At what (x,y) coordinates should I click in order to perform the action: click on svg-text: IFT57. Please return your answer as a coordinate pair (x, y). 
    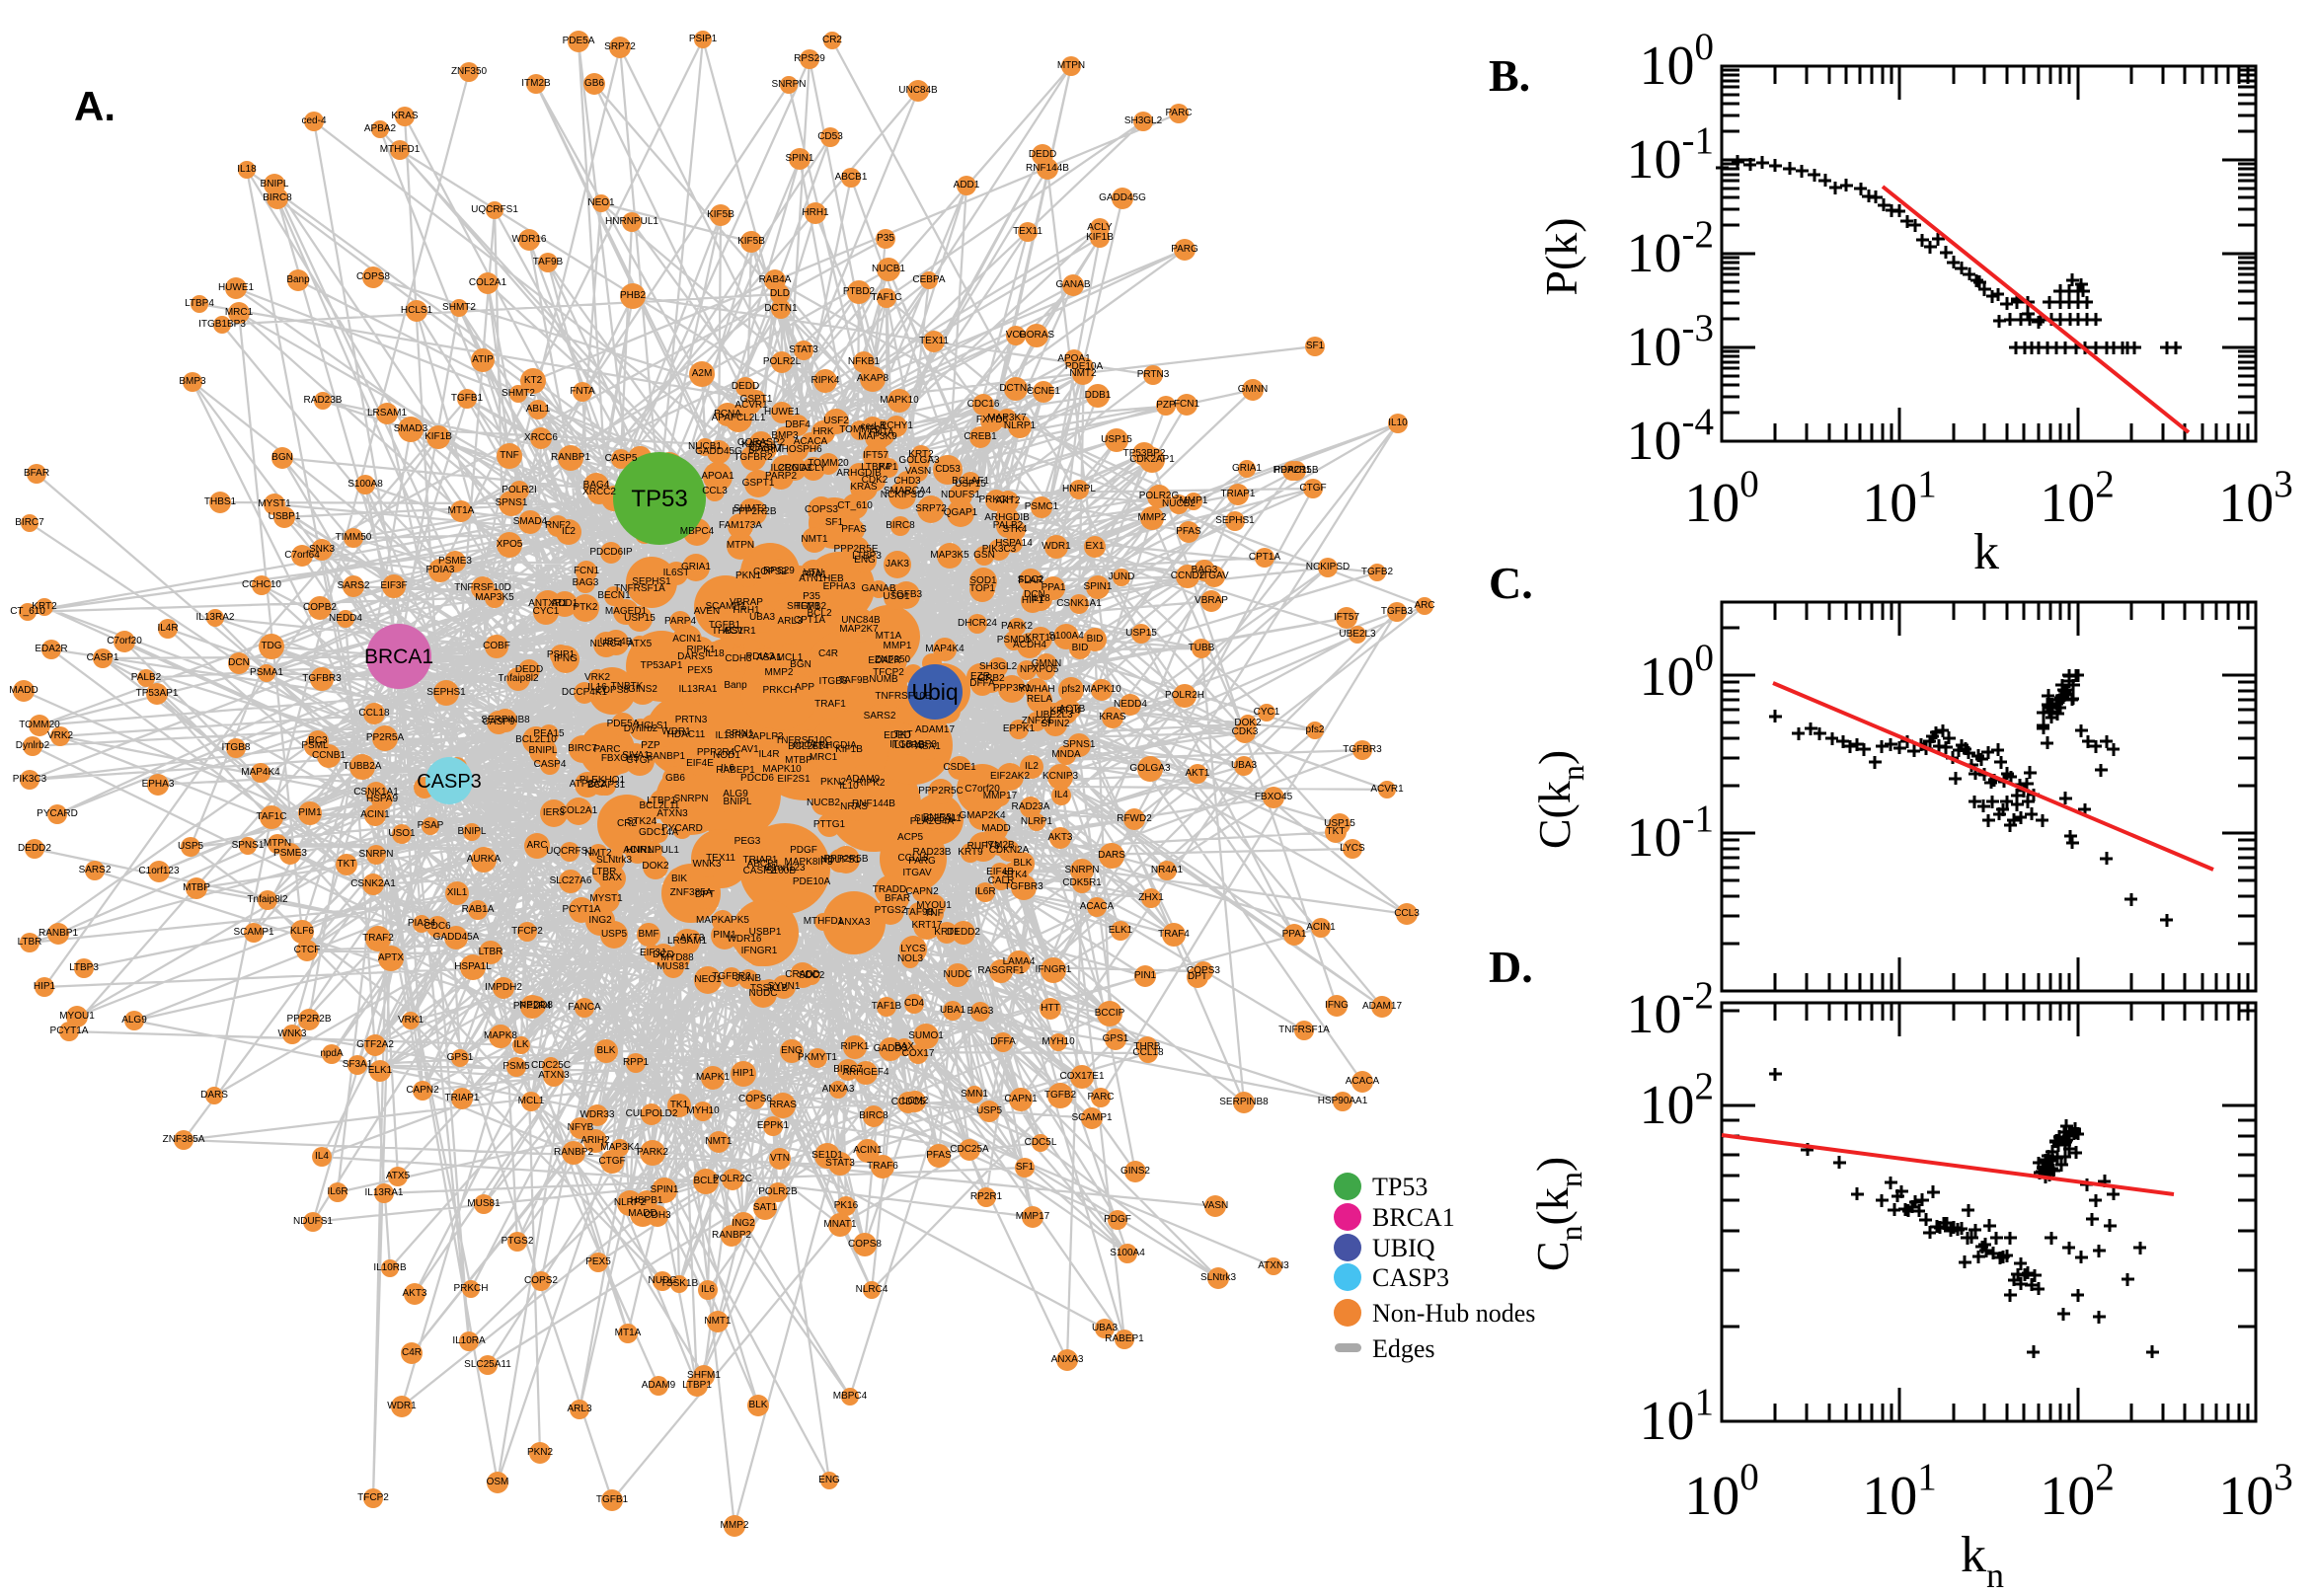
    Looking at the image, I should click on (876, 455).